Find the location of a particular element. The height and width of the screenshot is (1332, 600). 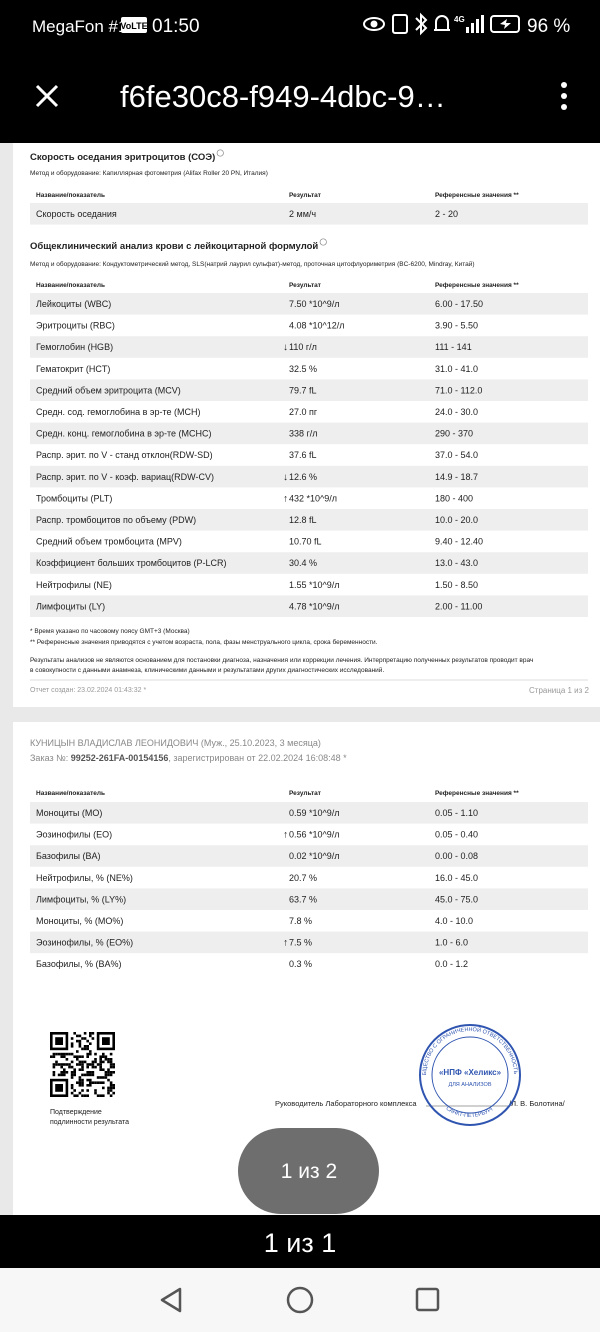

info-icon is located at coordinates (220, 153).